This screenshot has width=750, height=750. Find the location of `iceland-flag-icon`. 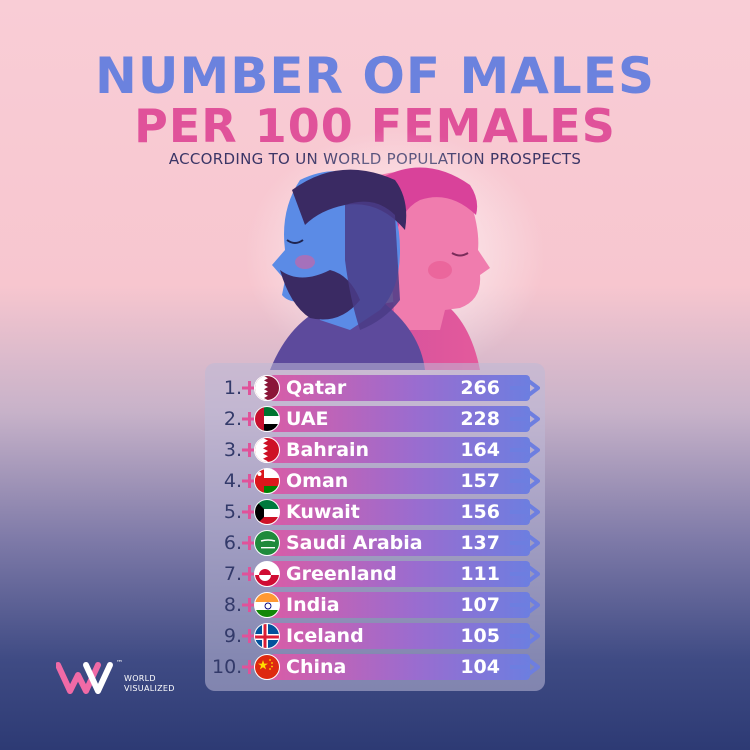

iceland-flag-icon is located at coordinates (267, 636).